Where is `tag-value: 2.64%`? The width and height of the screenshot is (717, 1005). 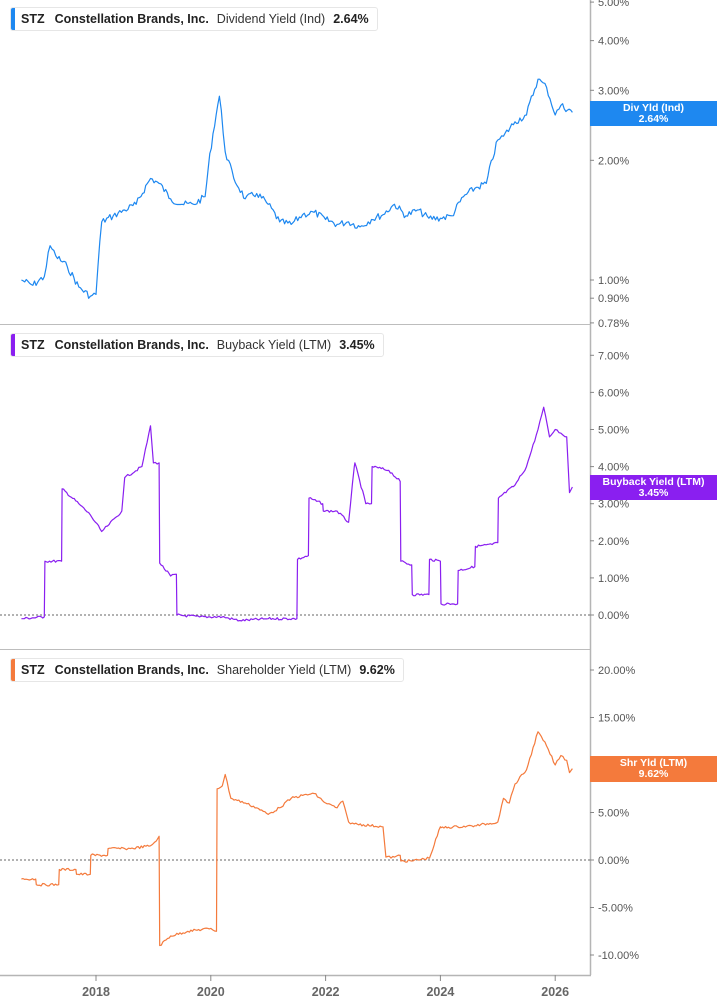 tag-value: 2.64% is located at coordinates (653, 119).